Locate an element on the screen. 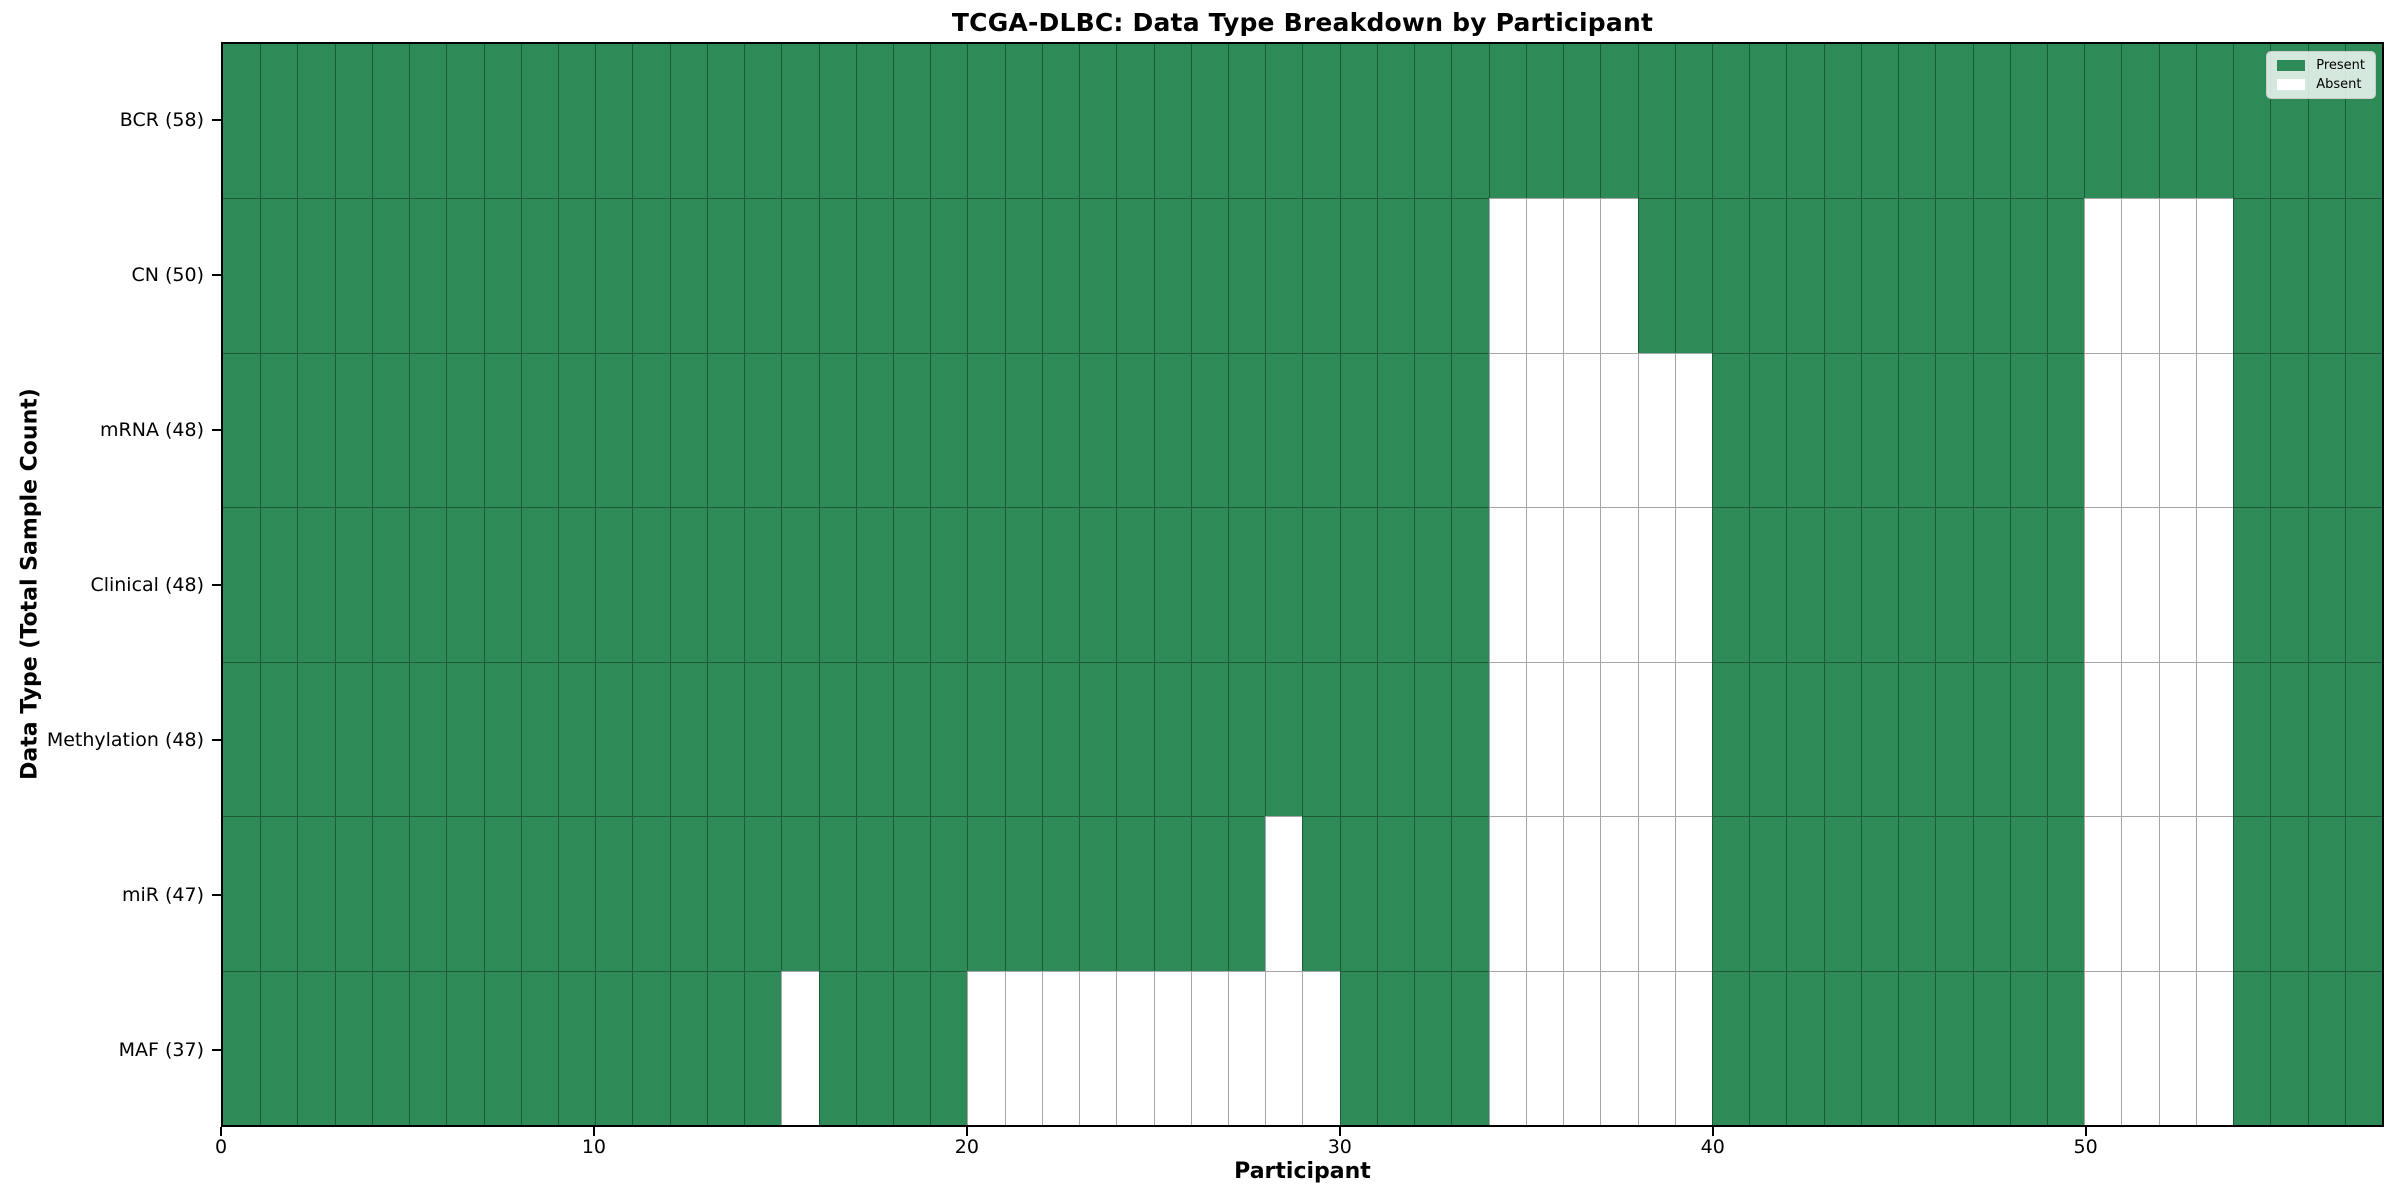 The height and width of the screenshot is (1200, 2400). x-tick-label: 0 is located at coordinates (221, 1147).